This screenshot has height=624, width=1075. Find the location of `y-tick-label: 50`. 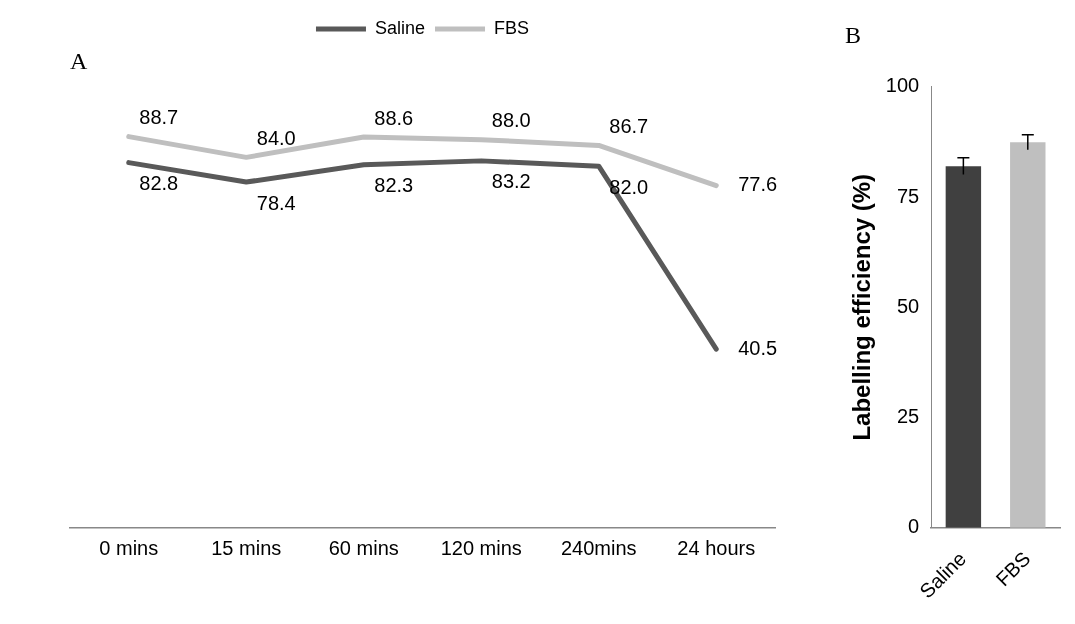

y-tick-label: 50 is located at coordinates (908, 305).